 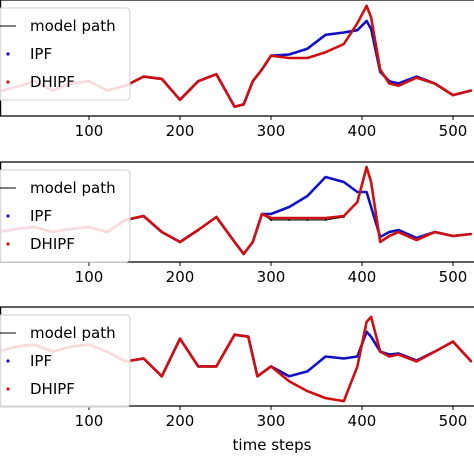 I want to click on x-tick-label: 500, so click(x=453, y=131).